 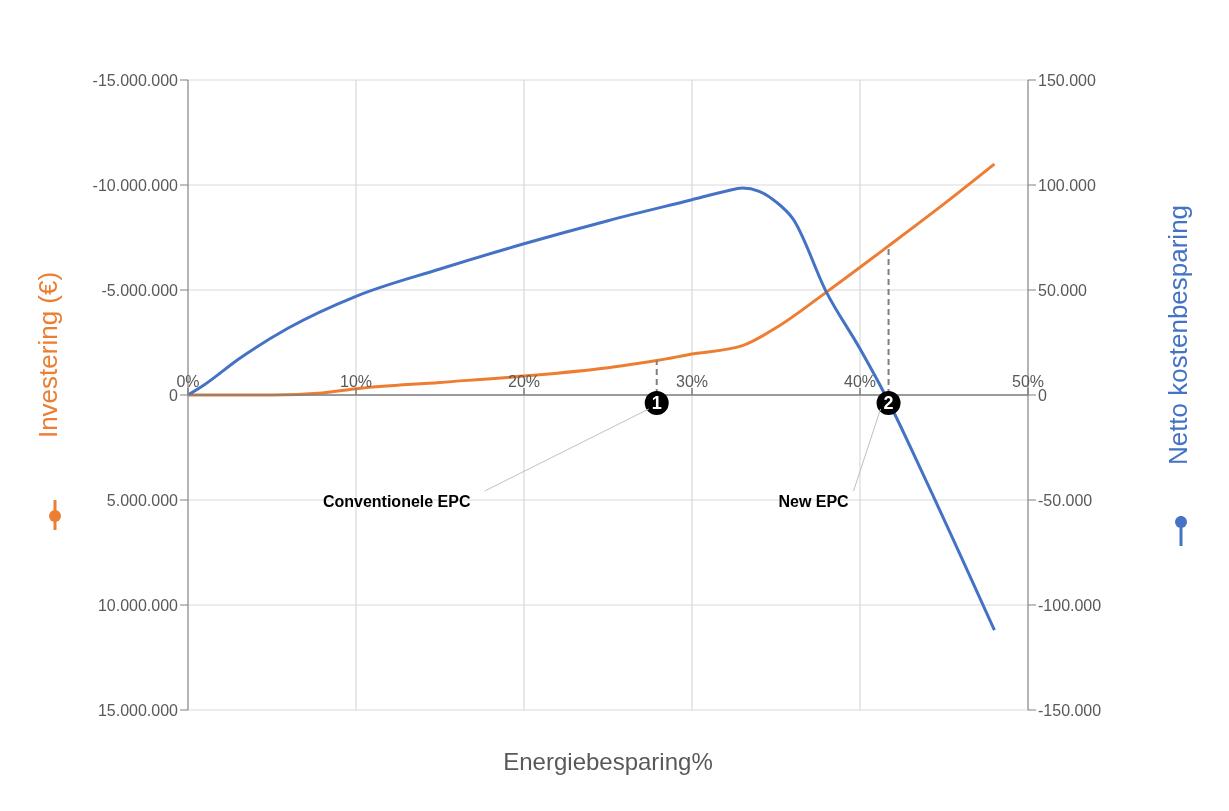 I want to click on y-tick-label: -10.000.000, so click(x=135, y=185).